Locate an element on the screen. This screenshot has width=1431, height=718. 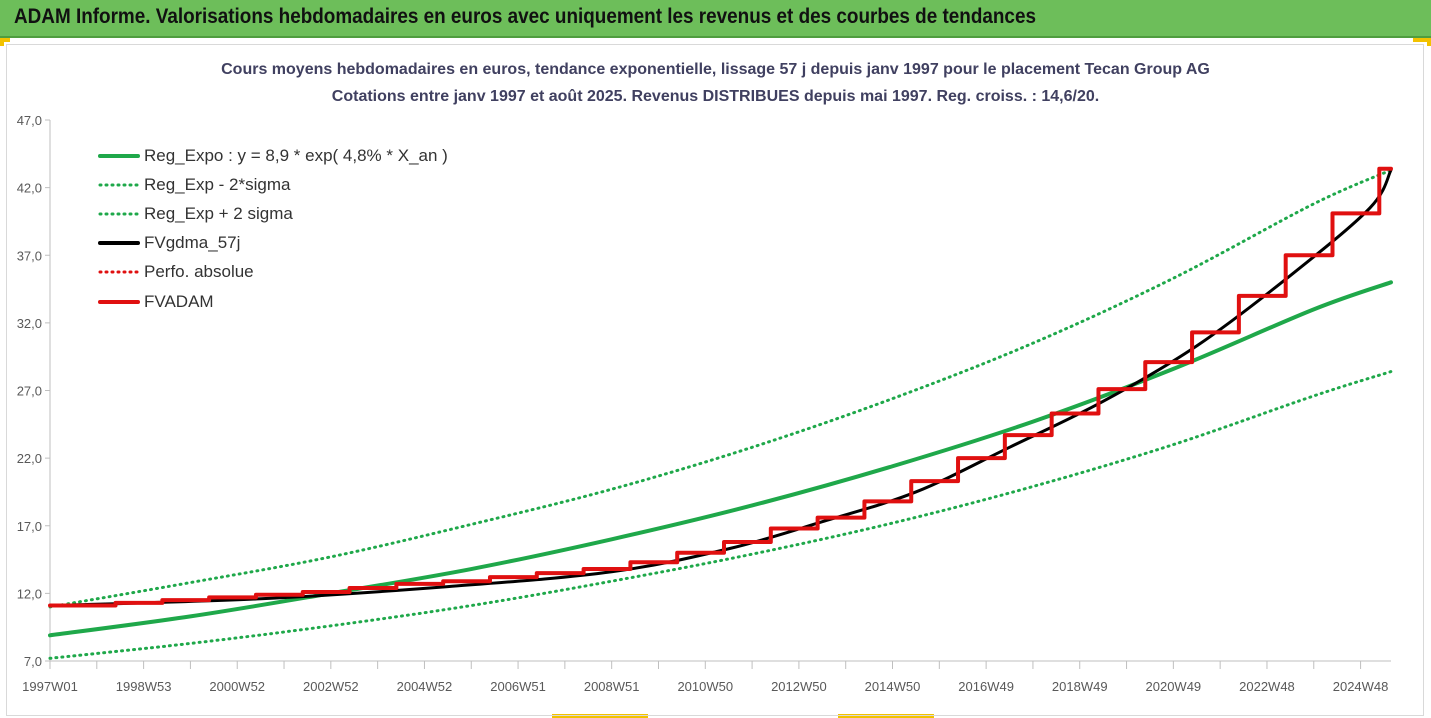
x-tick-label: 1997W01 is located at coordinates (50, 686).